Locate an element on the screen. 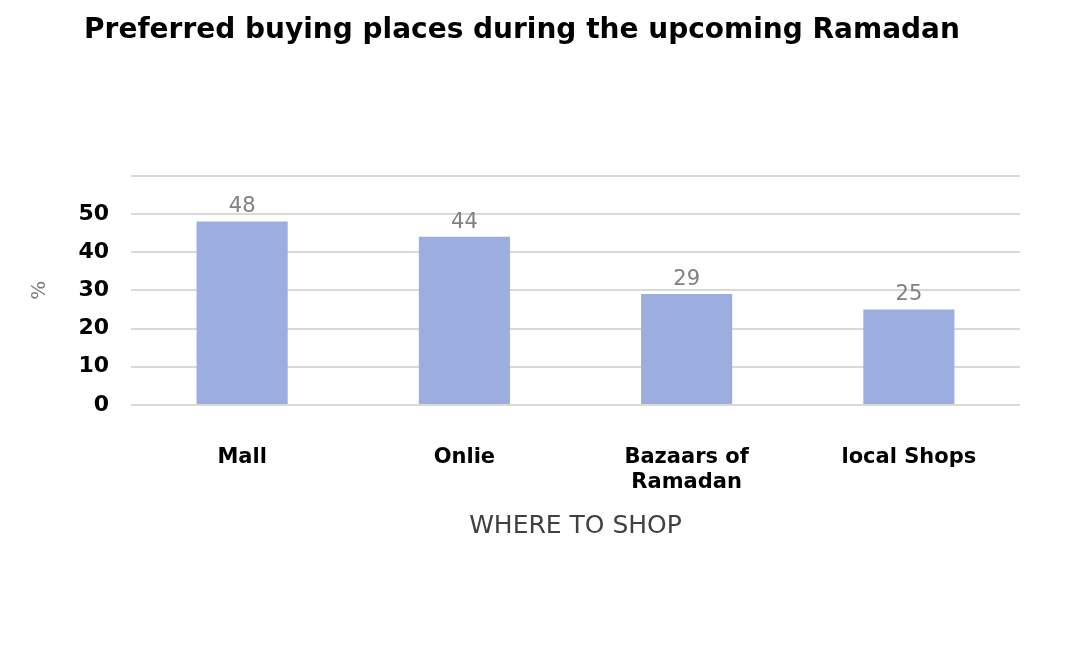 The image size is (1088, 657). x-tick-label: Onlie is located at coordinates (464, 456).